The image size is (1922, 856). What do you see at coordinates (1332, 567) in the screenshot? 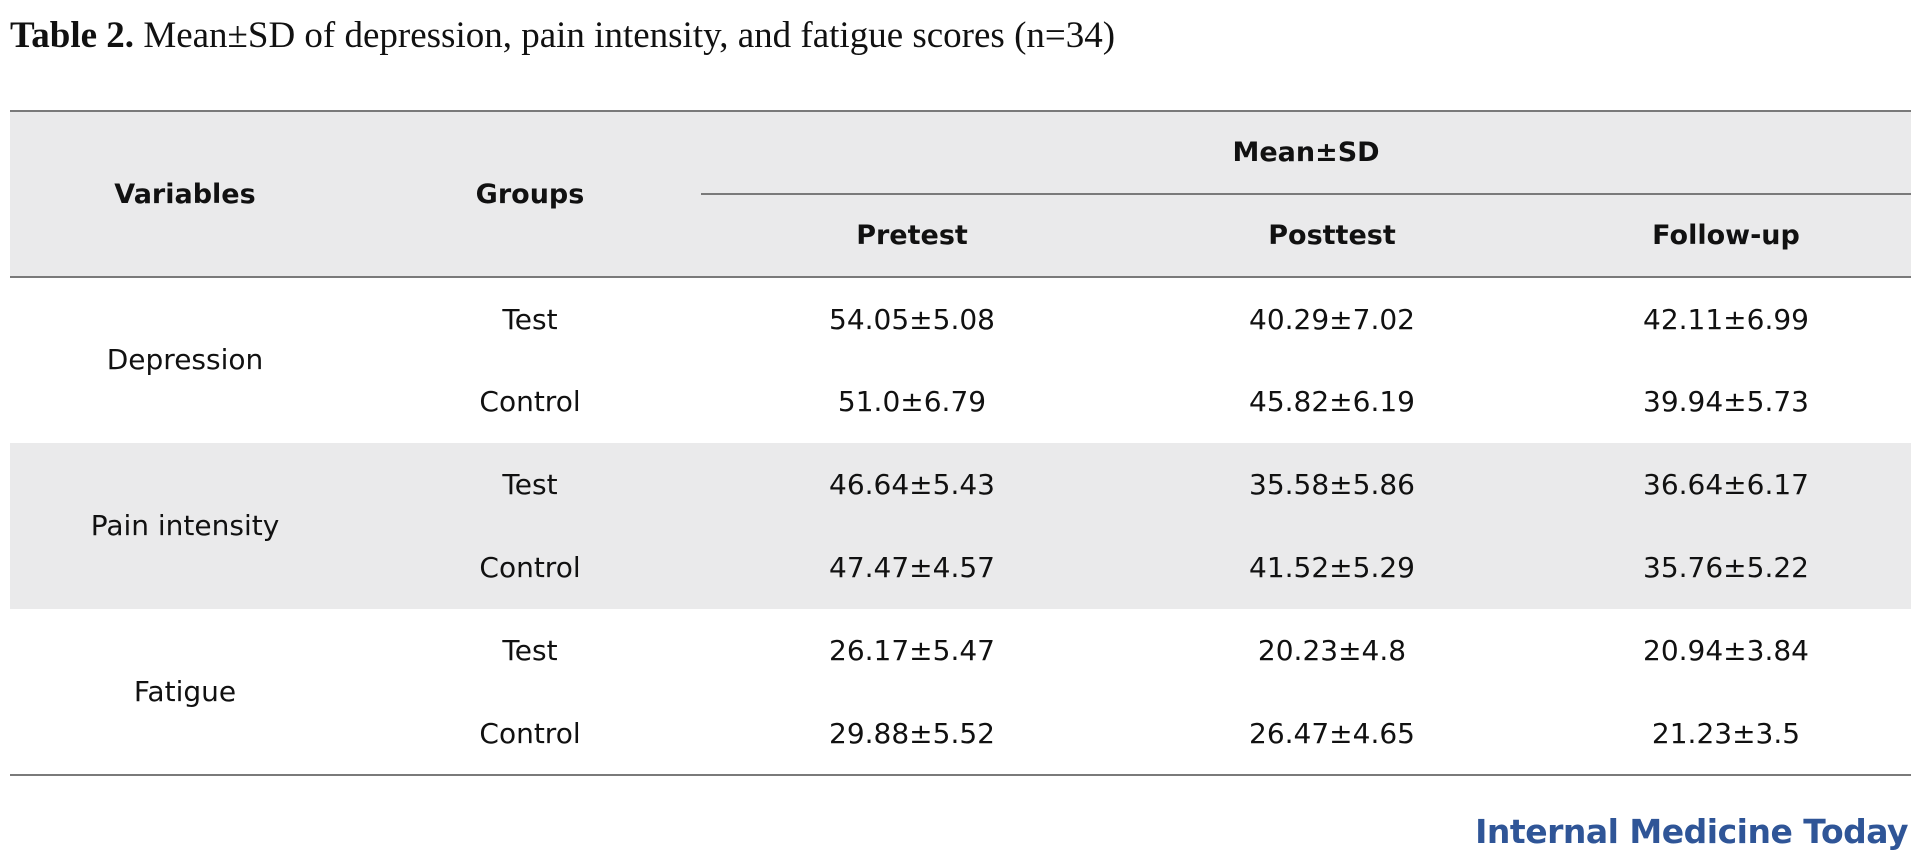
I see `value-cell: 41.52±5.29` at bounding box center [1332, 567].